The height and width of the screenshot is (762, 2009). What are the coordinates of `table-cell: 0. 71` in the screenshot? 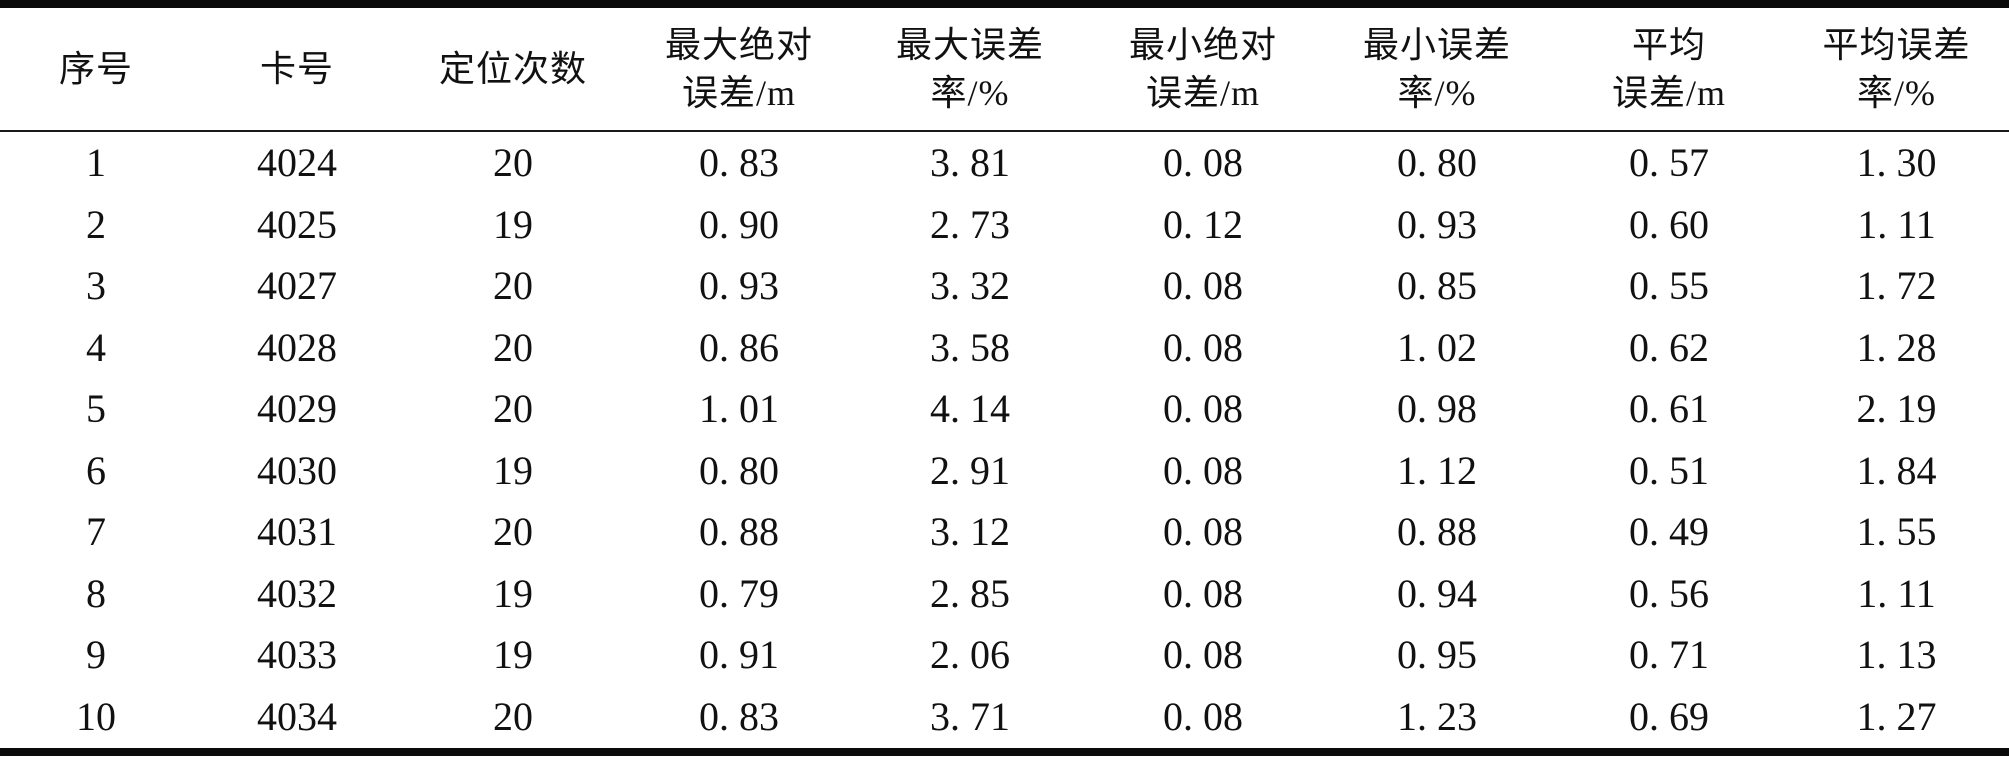 It's located at (1669, 655).